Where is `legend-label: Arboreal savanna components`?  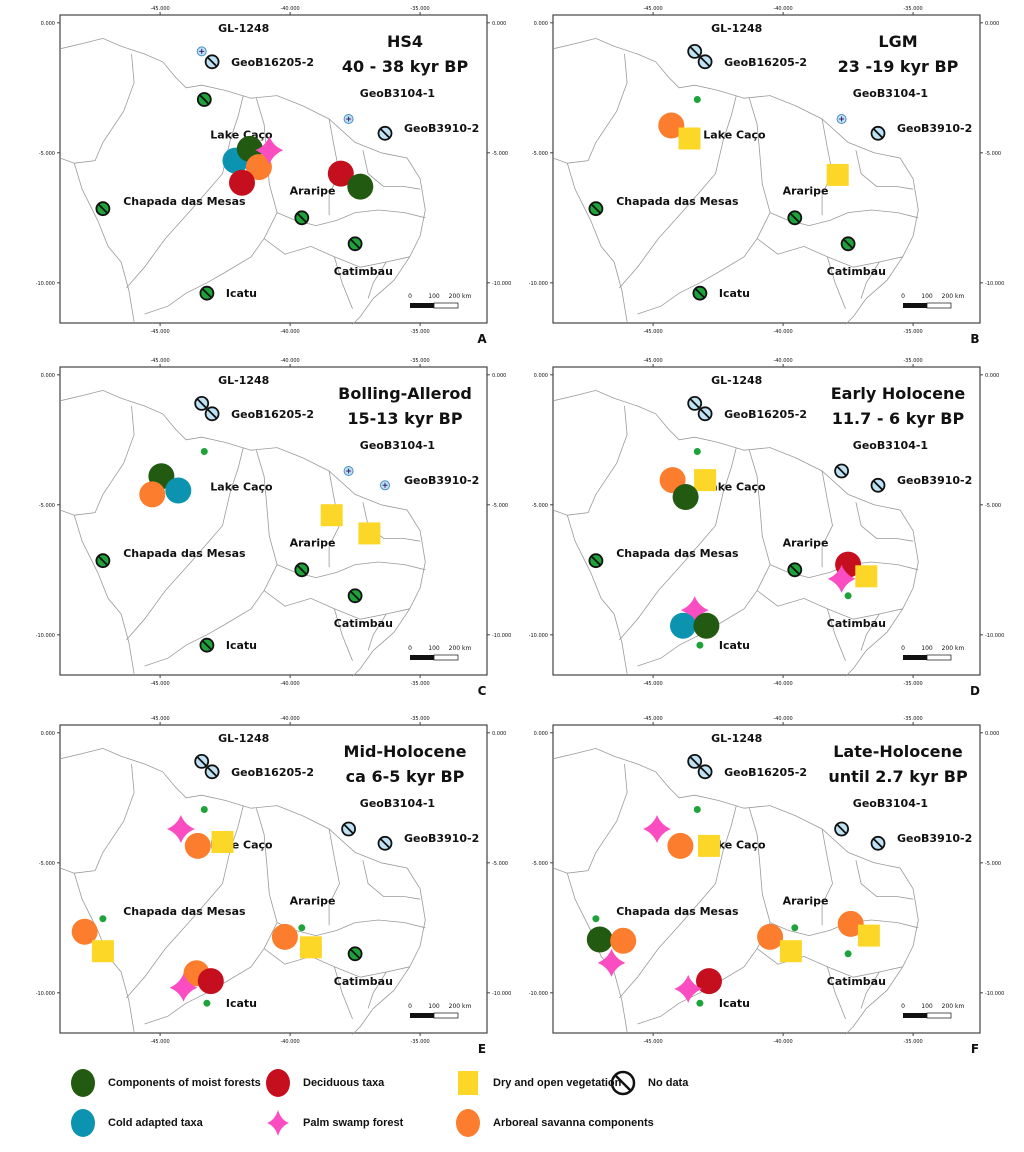 legend-label: Arboreal savanna components is located at coordinates (573, 1123).